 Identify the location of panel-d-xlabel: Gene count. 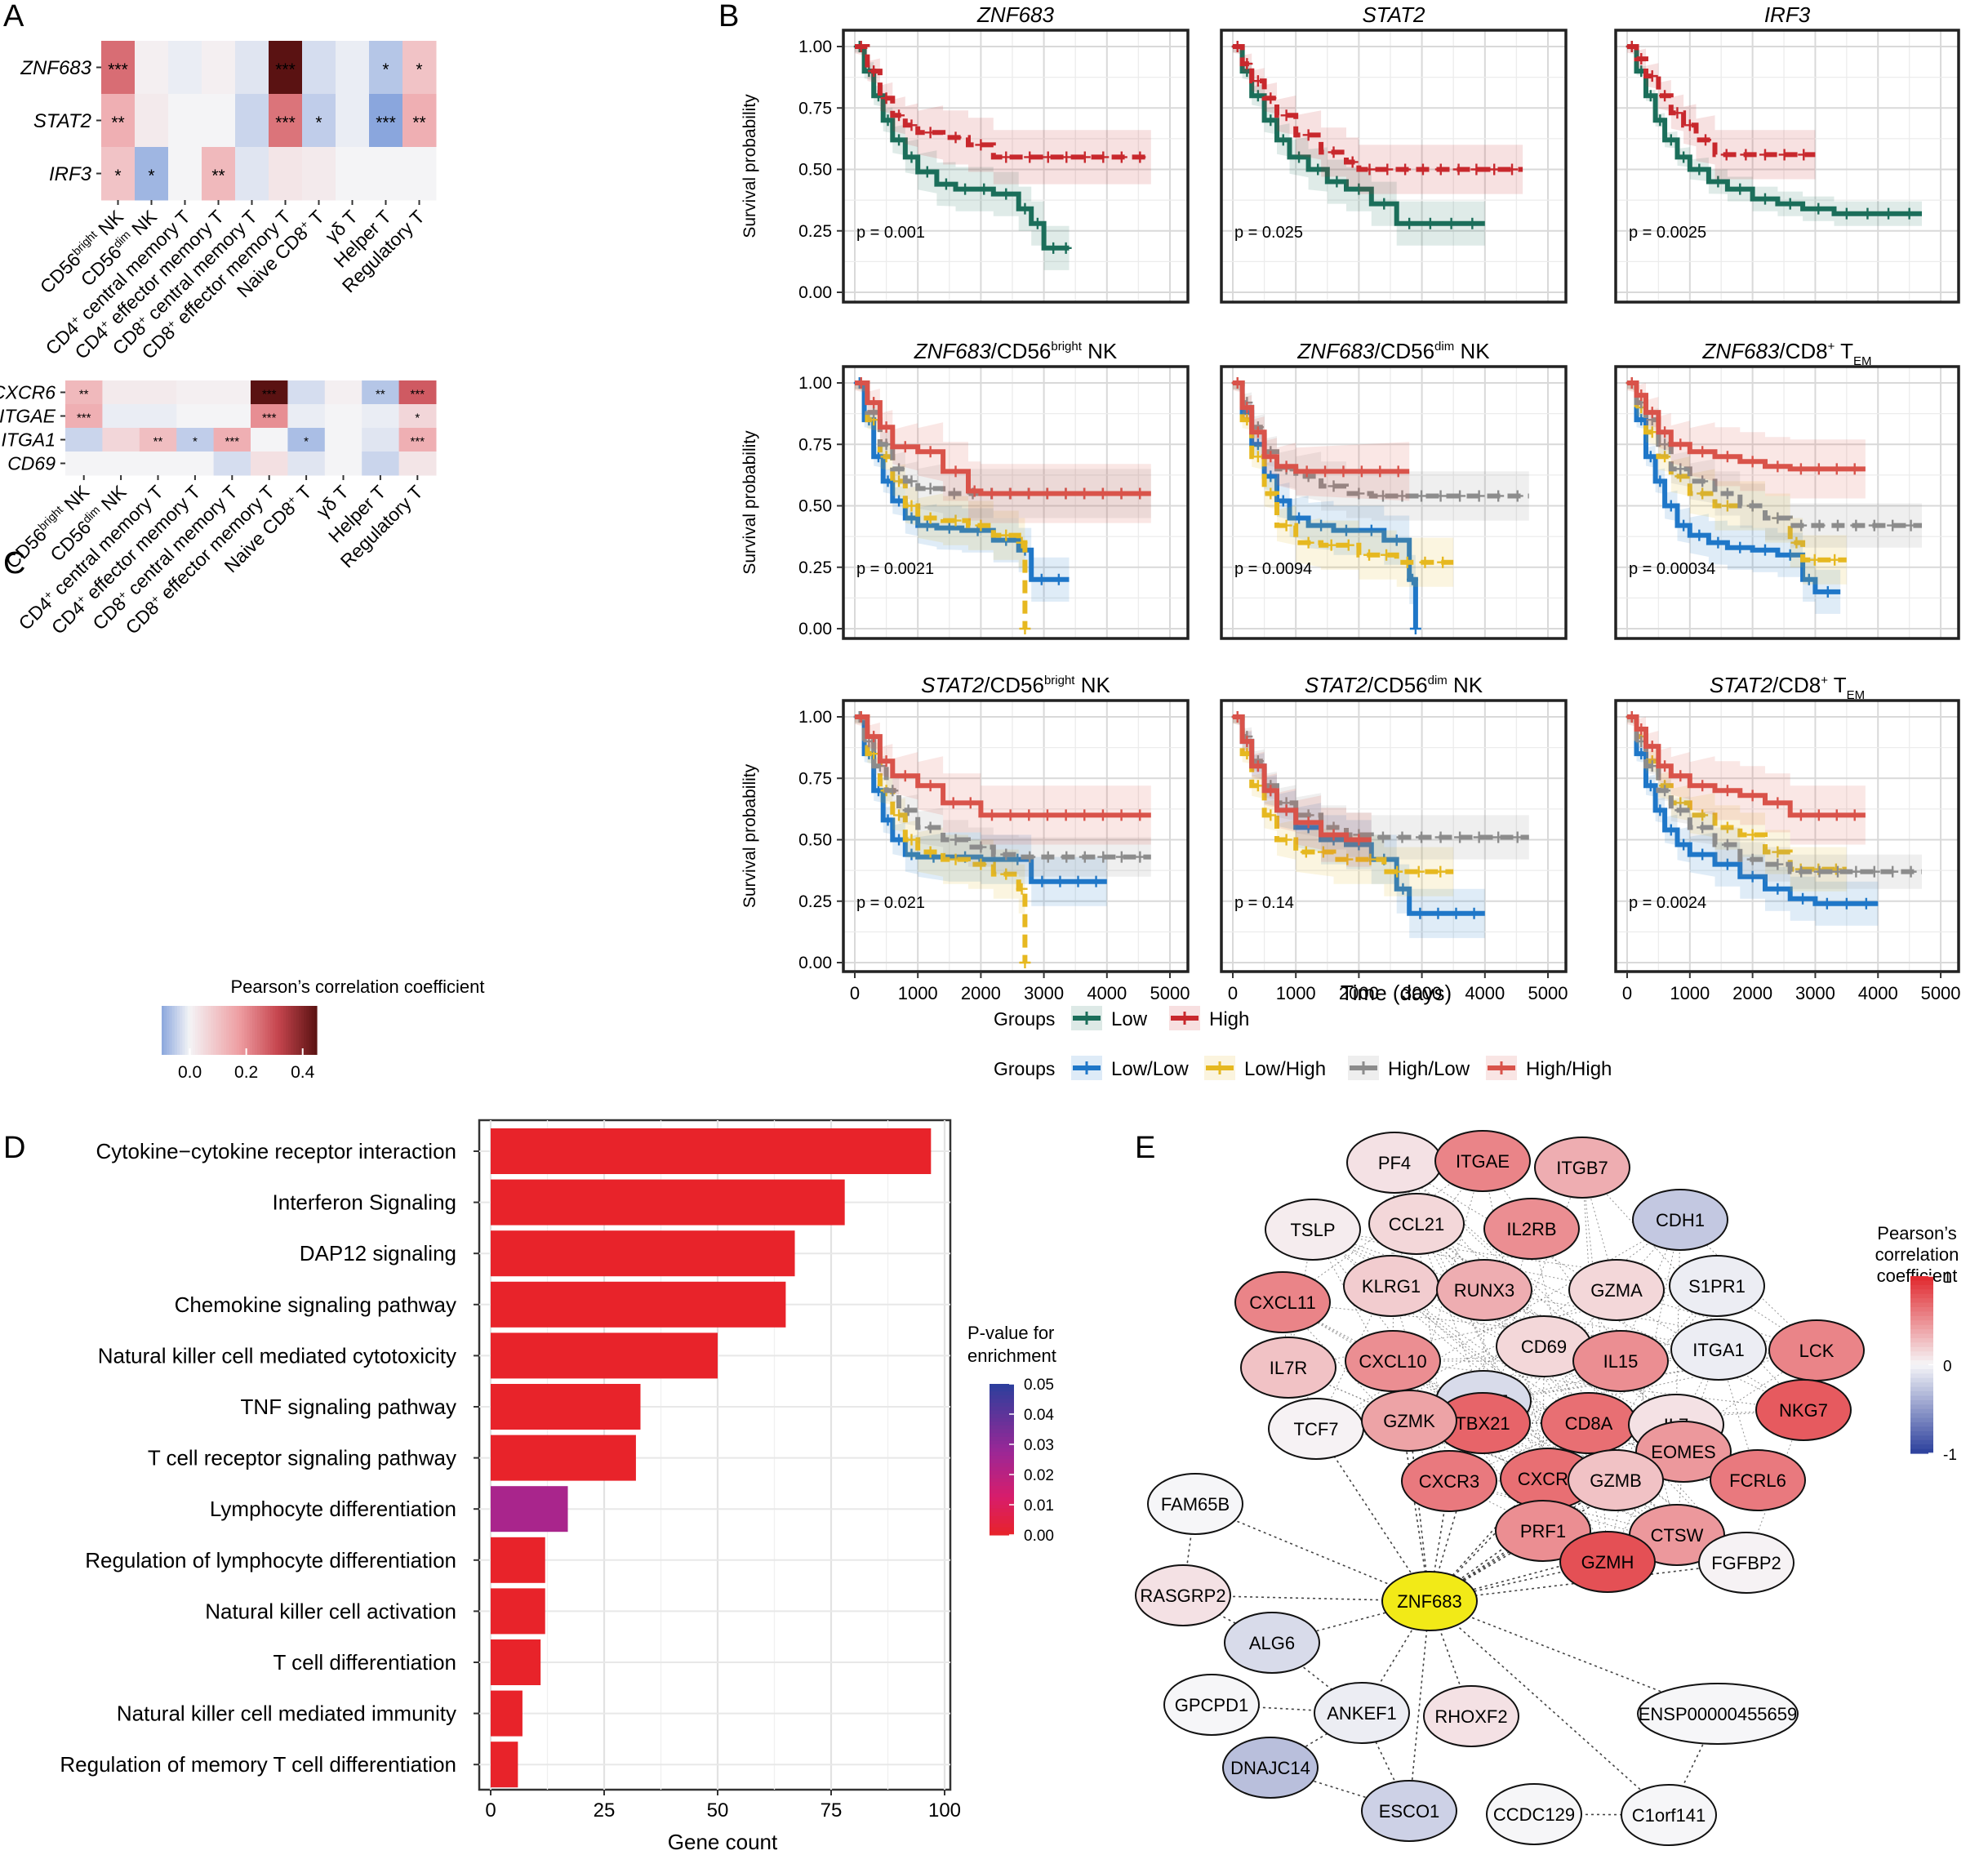
(723, 1842).